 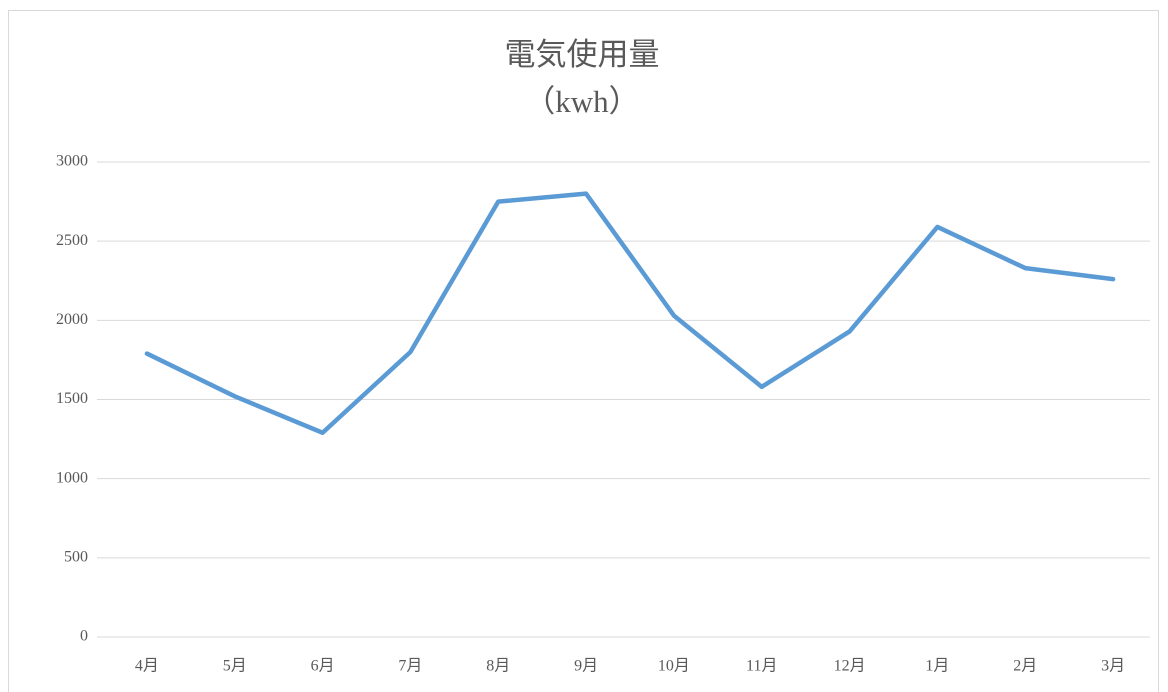 I want to click on x-tick-label: 5月, so click(x=235, y=666).